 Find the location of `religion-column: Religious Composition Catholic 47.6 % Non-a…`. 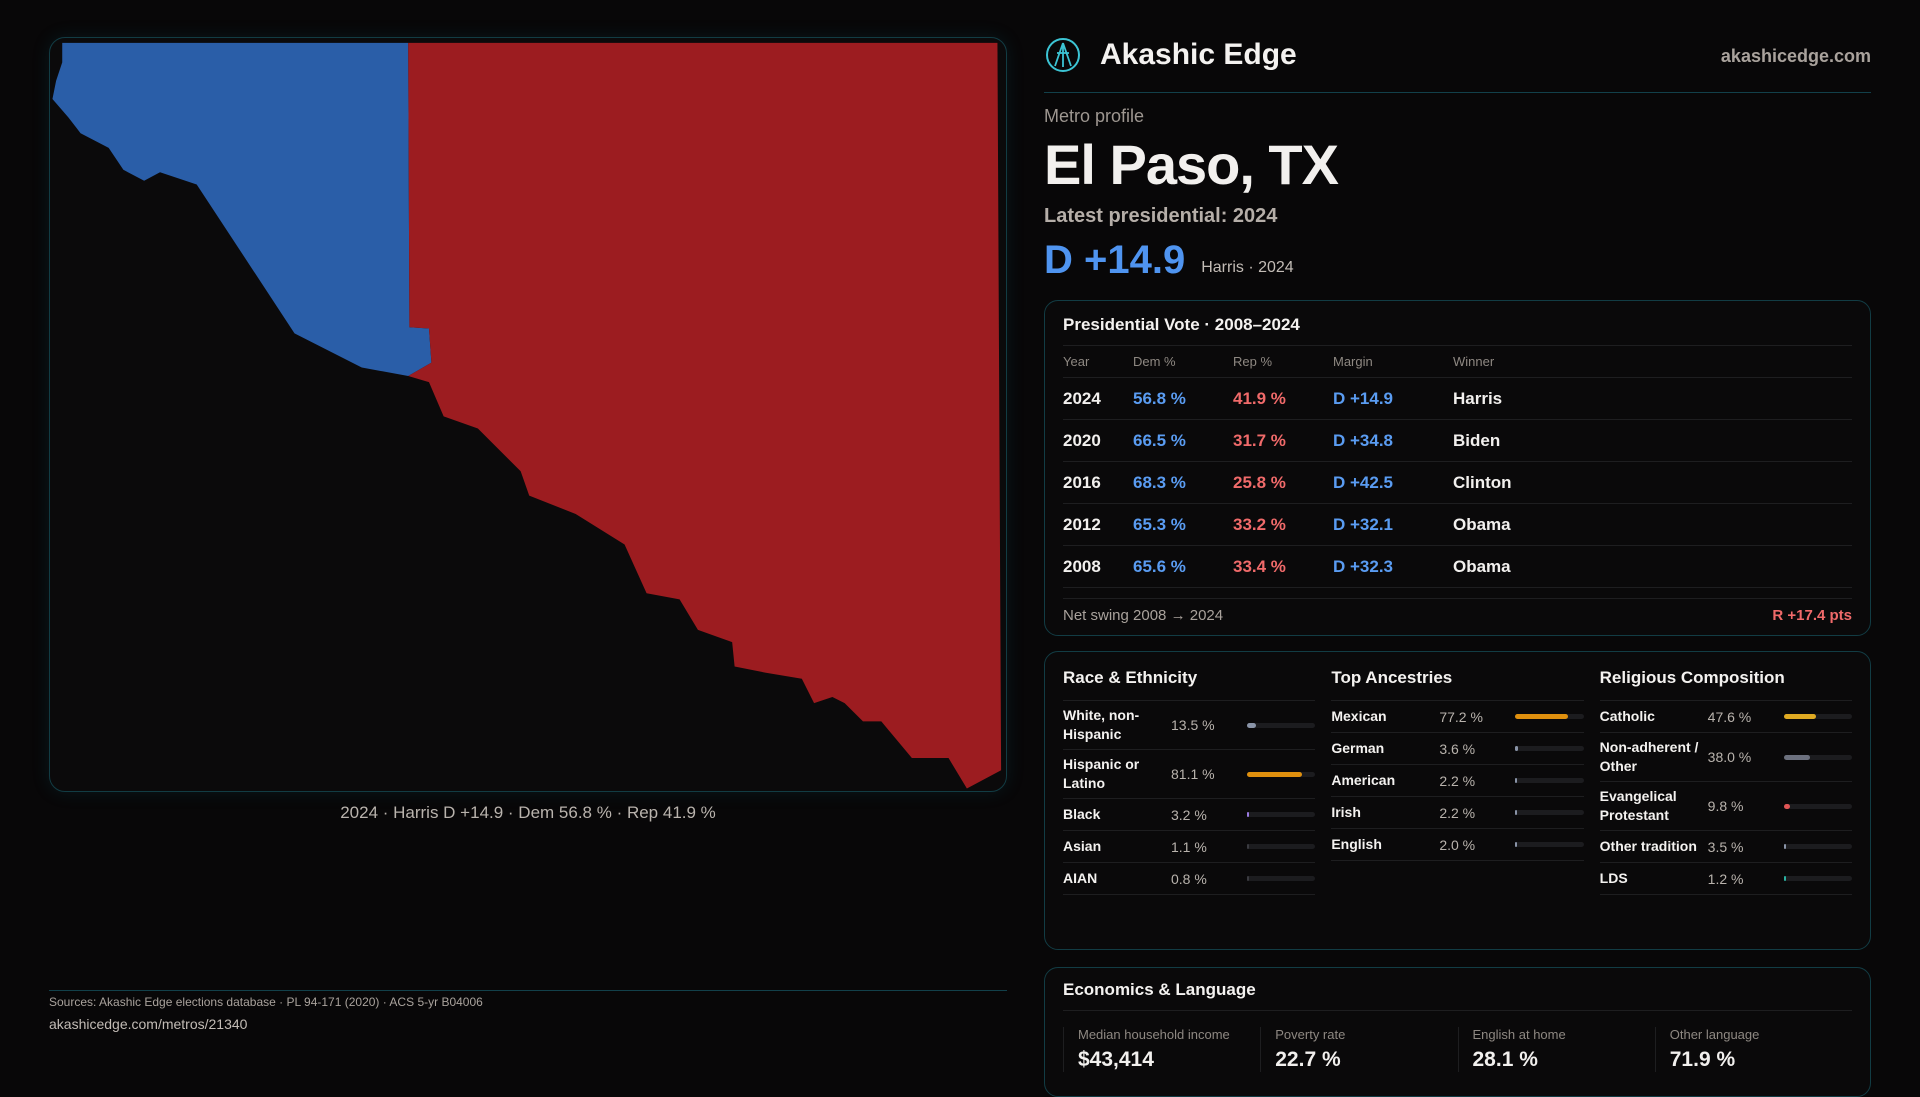

religion-column: Religious Composition Catholic 47.6 % Non-a… is located at coordinates (1725, 800).